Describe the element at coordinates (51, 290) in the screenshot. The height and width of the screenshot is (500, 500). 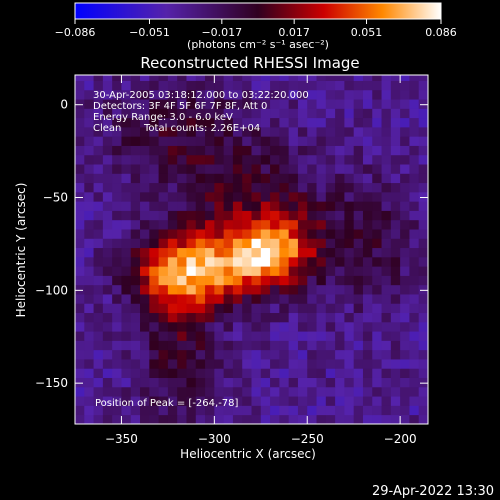
I see `y-tick-label: −100` at that location.